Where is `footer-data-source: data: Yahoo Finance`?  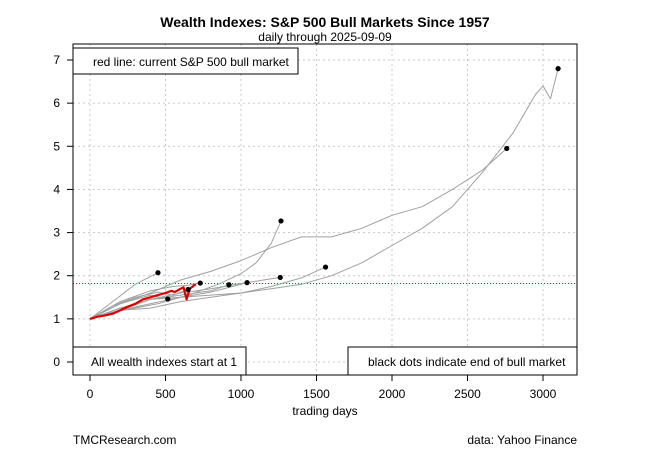
footer-data-source: data: Yahoo Finance is located at coordinates (522, 440).